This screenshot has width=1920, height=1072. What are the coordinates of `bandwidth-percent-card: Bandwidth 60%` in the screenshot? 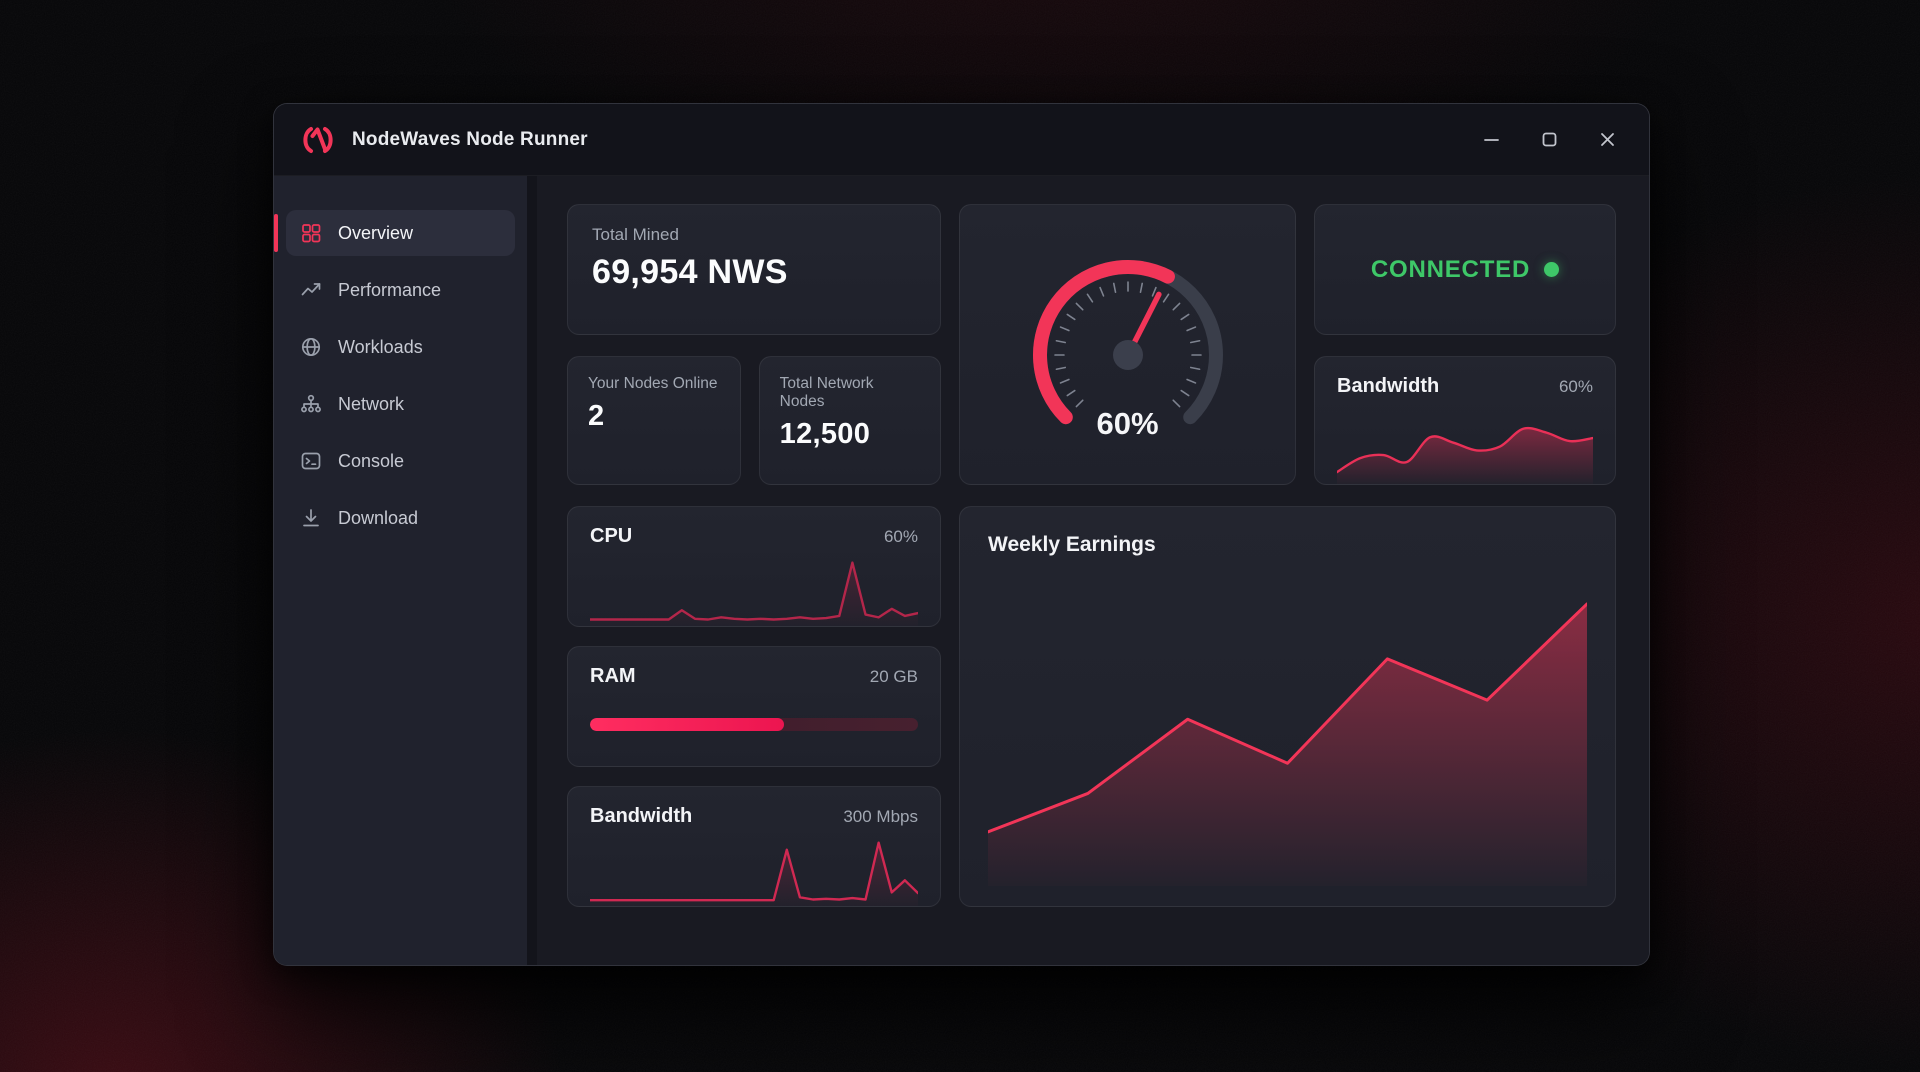 It's located at (1465, 420).